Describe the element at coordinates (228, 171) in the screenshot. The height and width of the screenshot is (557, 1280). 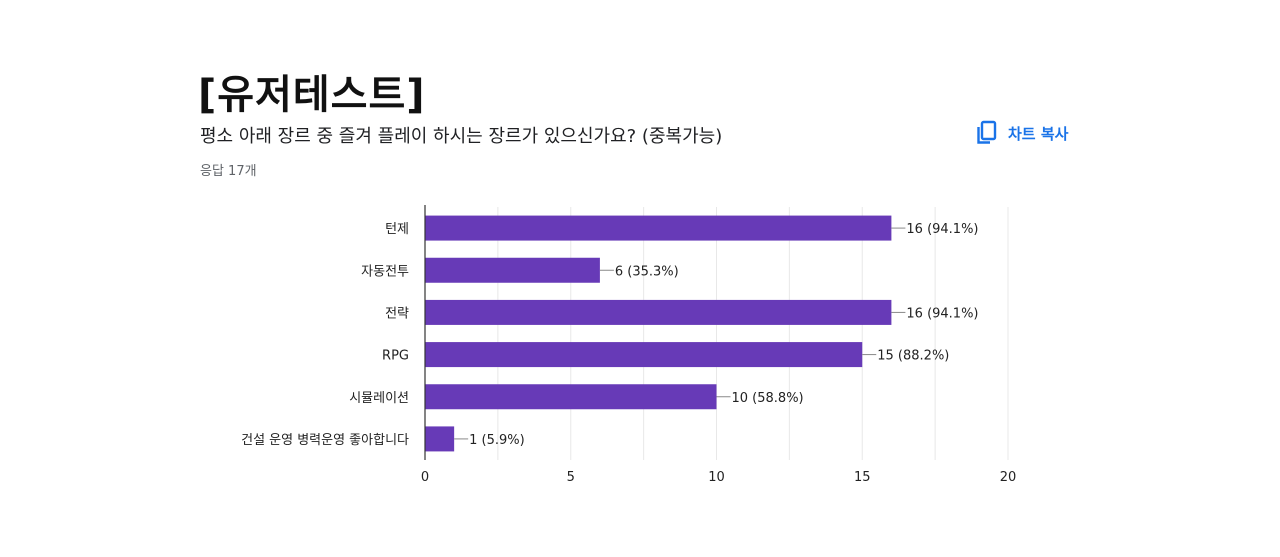
I see `response-count: 응답 17개` at that location.